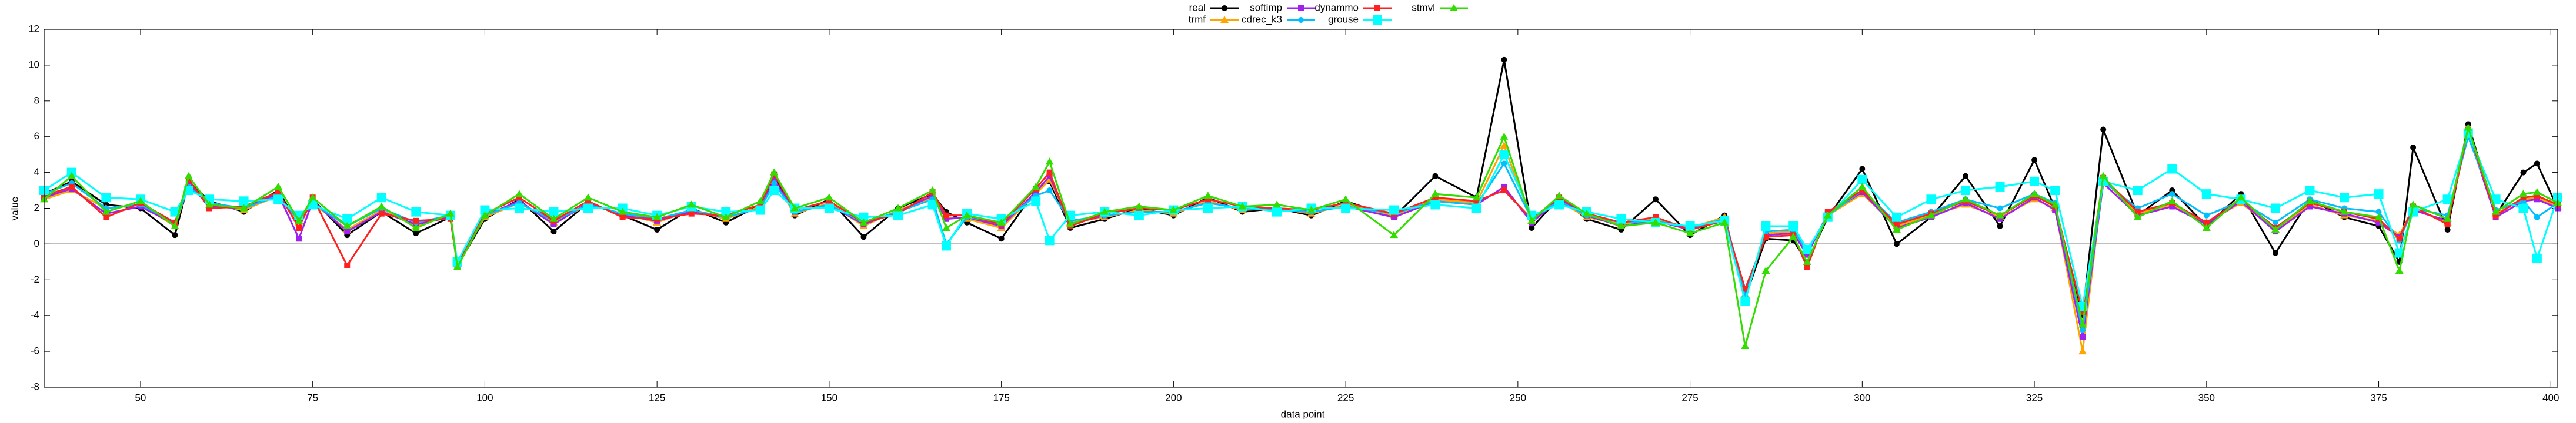  Describe the element at coordinates (2206, 398) in the screenshot. I see `x-tick-label: 350` at that location.